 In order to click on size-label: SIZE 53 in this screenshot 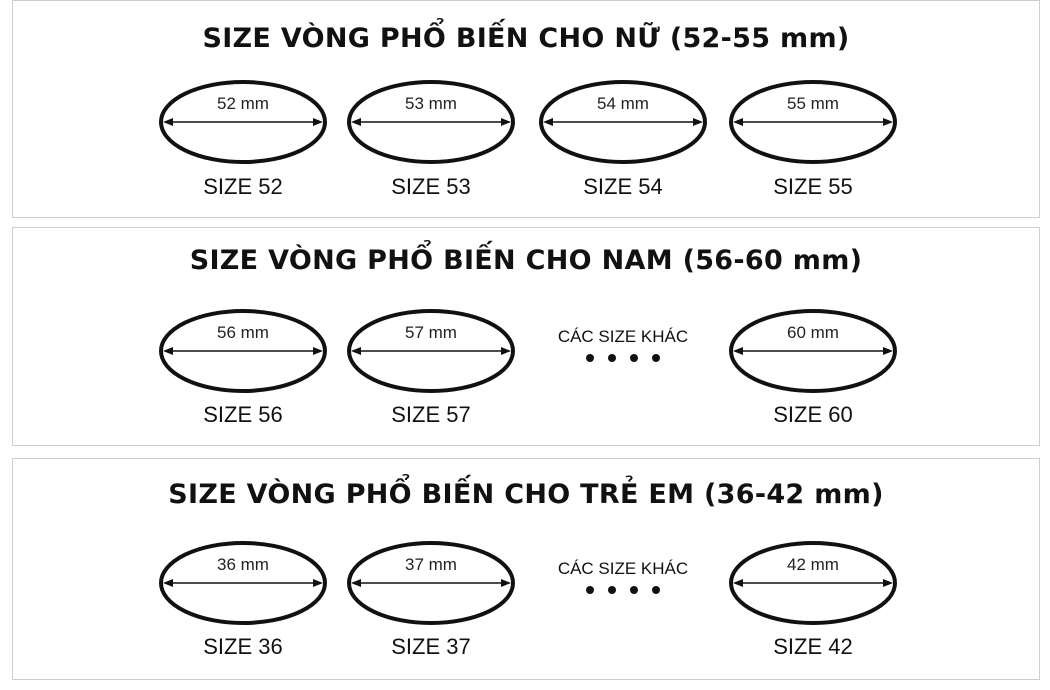, I will do `click(431, 186)`.